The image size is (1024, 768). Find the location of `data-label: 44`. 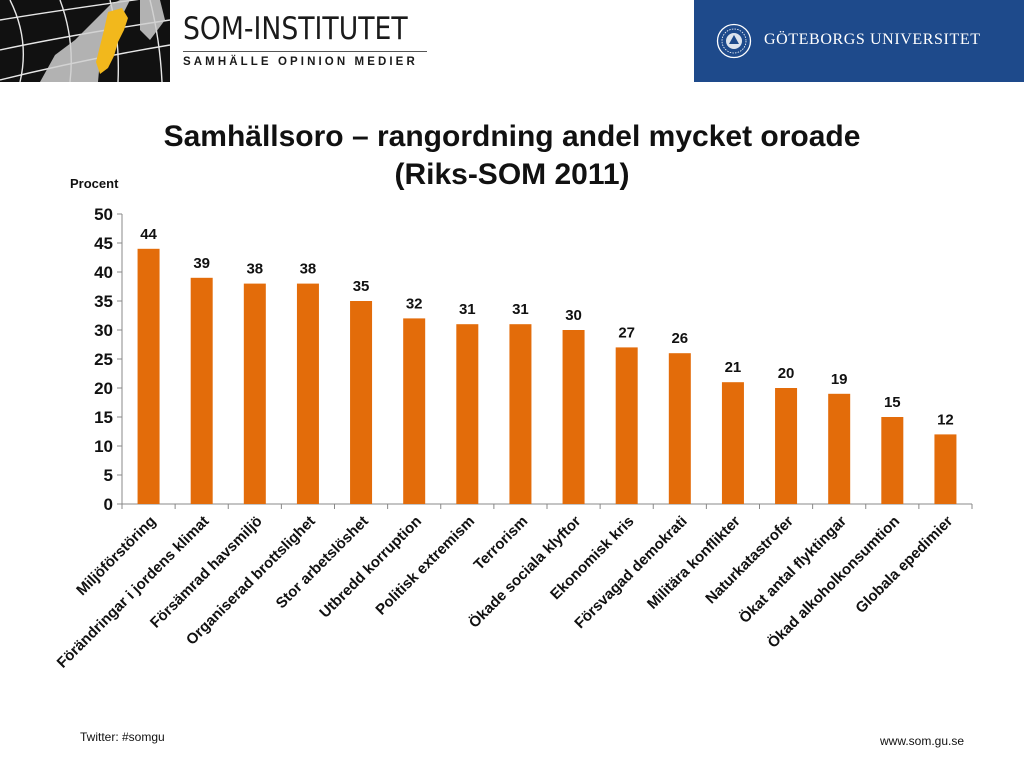

data-label: 44 is located at coordinates (148, 234).